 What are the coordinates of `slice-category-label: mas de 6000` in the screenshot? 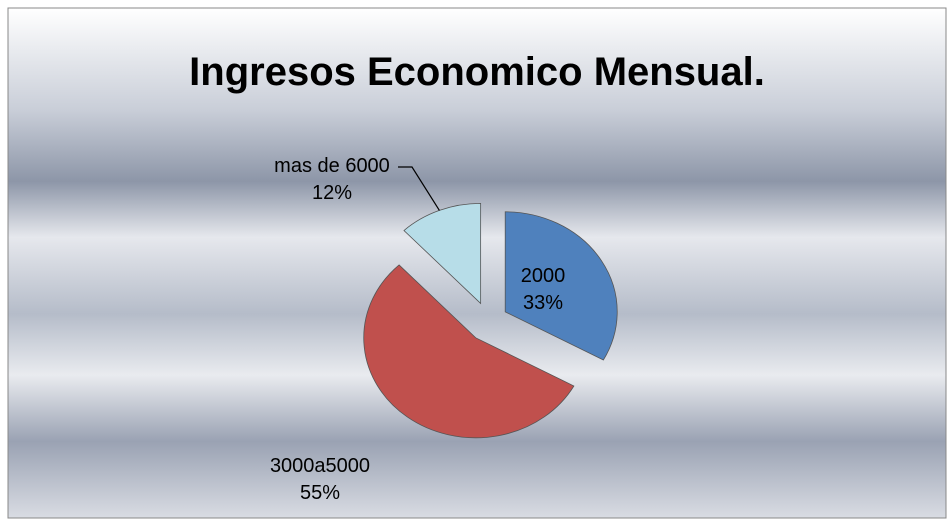 It's located at (332, 166).